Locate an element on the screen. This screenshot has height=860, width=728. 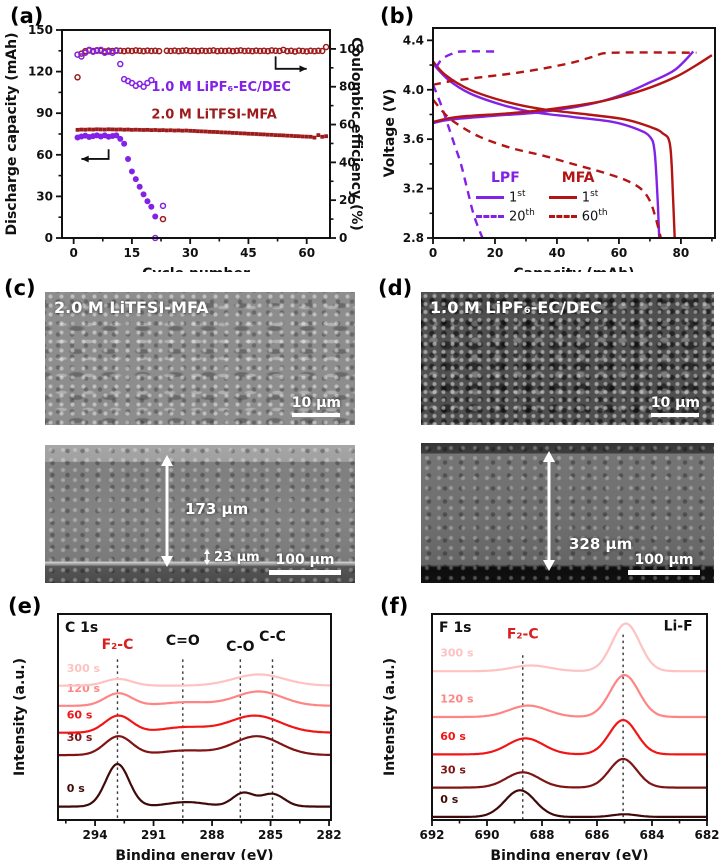
svg-text: 3.6 is located at coordinates (413, 139).